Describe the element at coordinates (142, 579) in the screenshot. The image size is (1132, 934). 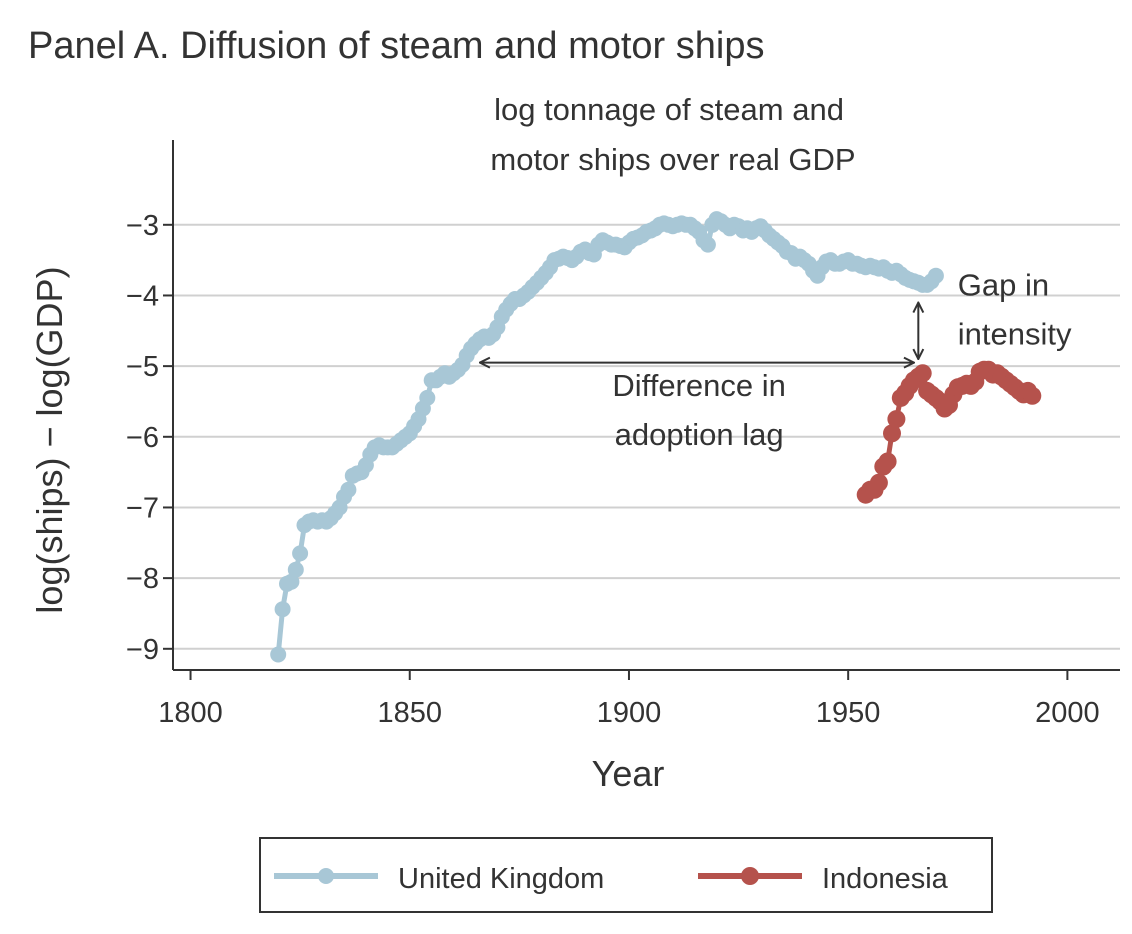
I see `y-tick-label-1: −8` at that location.